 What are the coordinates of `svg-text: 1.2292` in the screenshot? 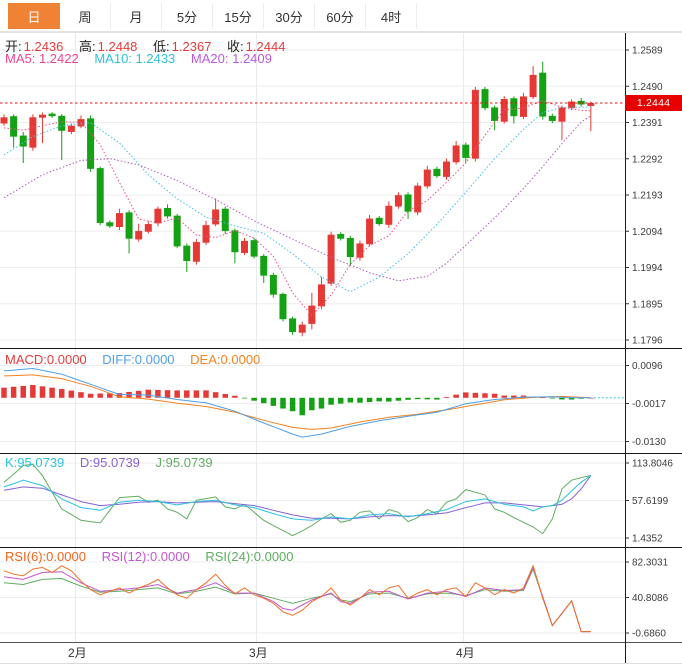 It's located at (647, 159).